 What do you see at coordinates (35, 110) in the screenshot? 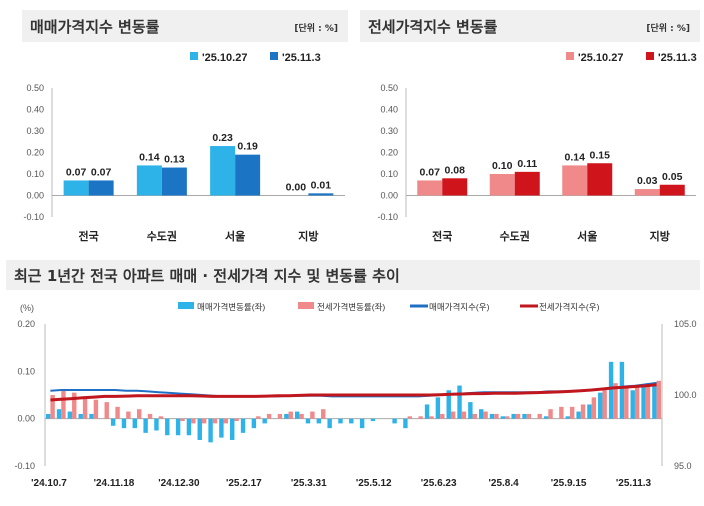
I see `y-tick-label: 0.40` at bounding box center [35, 110].